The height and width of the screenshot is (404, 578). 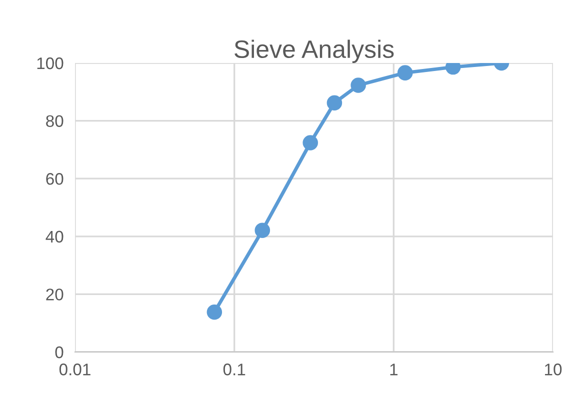 What do you see at coordinates (55, 121) in the screenshot?
I see `y-tick-label: 80` at bounding box center [55, 121].